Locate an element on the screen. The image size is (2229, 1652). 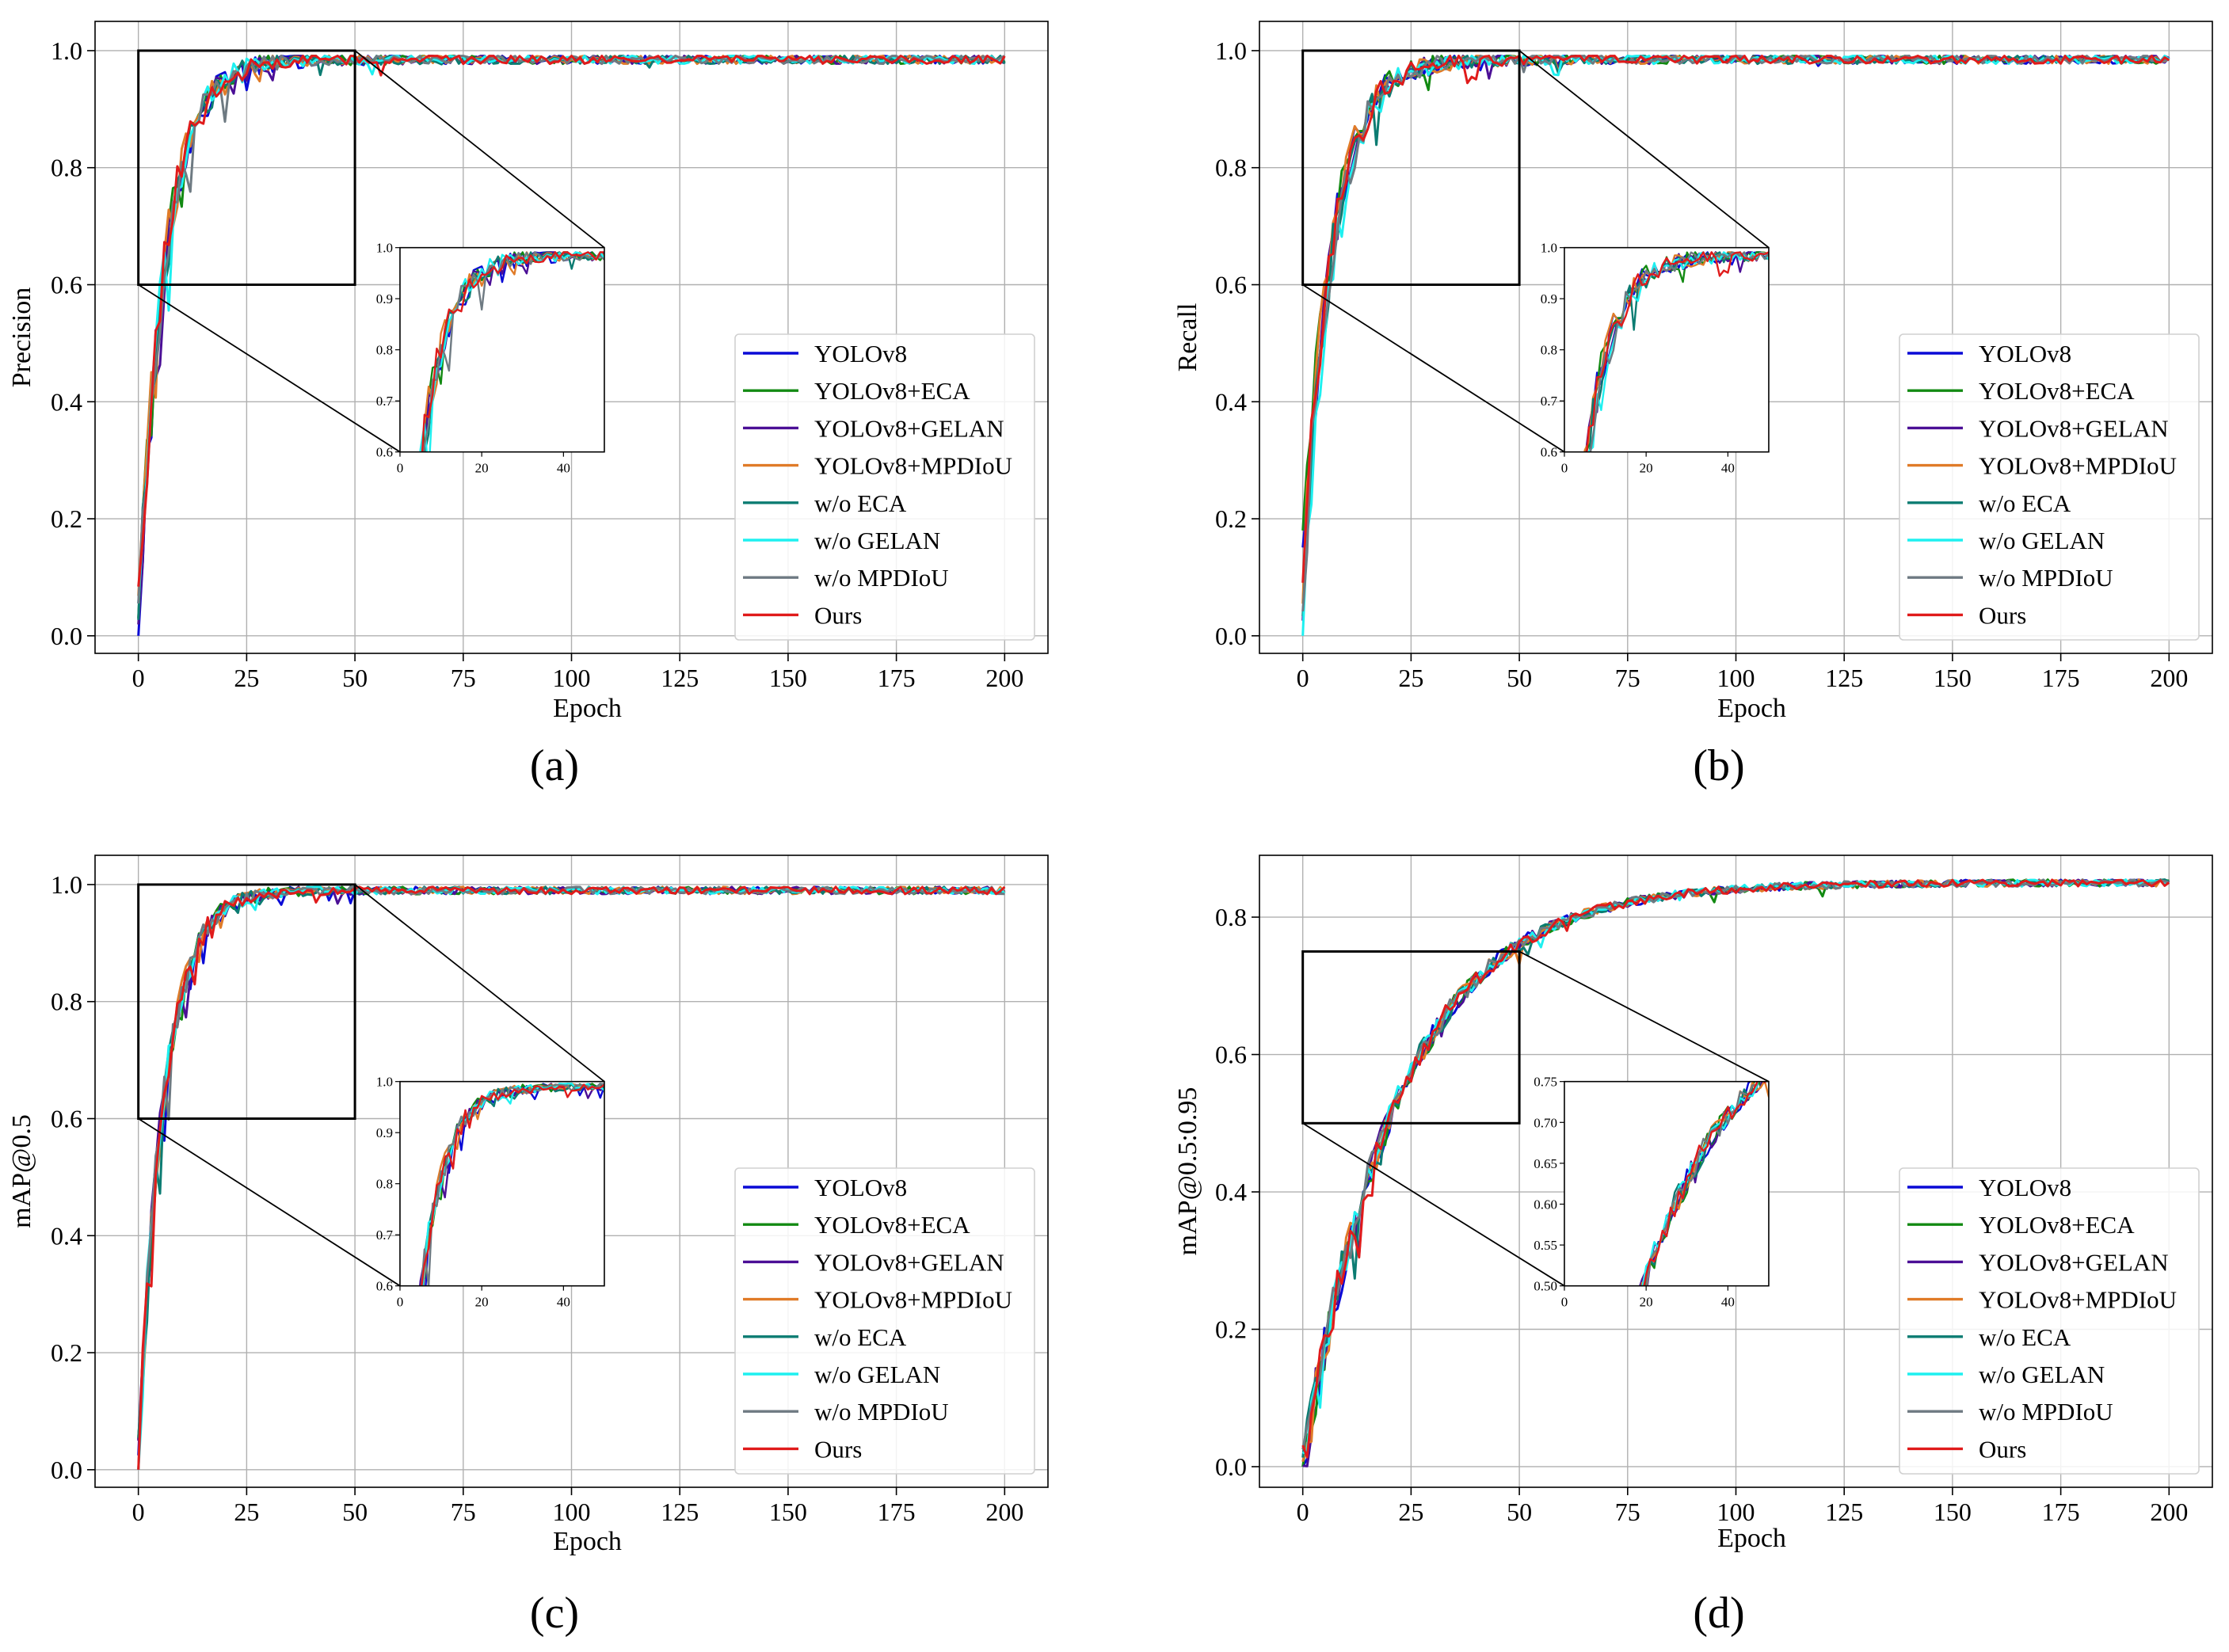
inset-x-tick-label: 40 is located at coordinates (563, 468).